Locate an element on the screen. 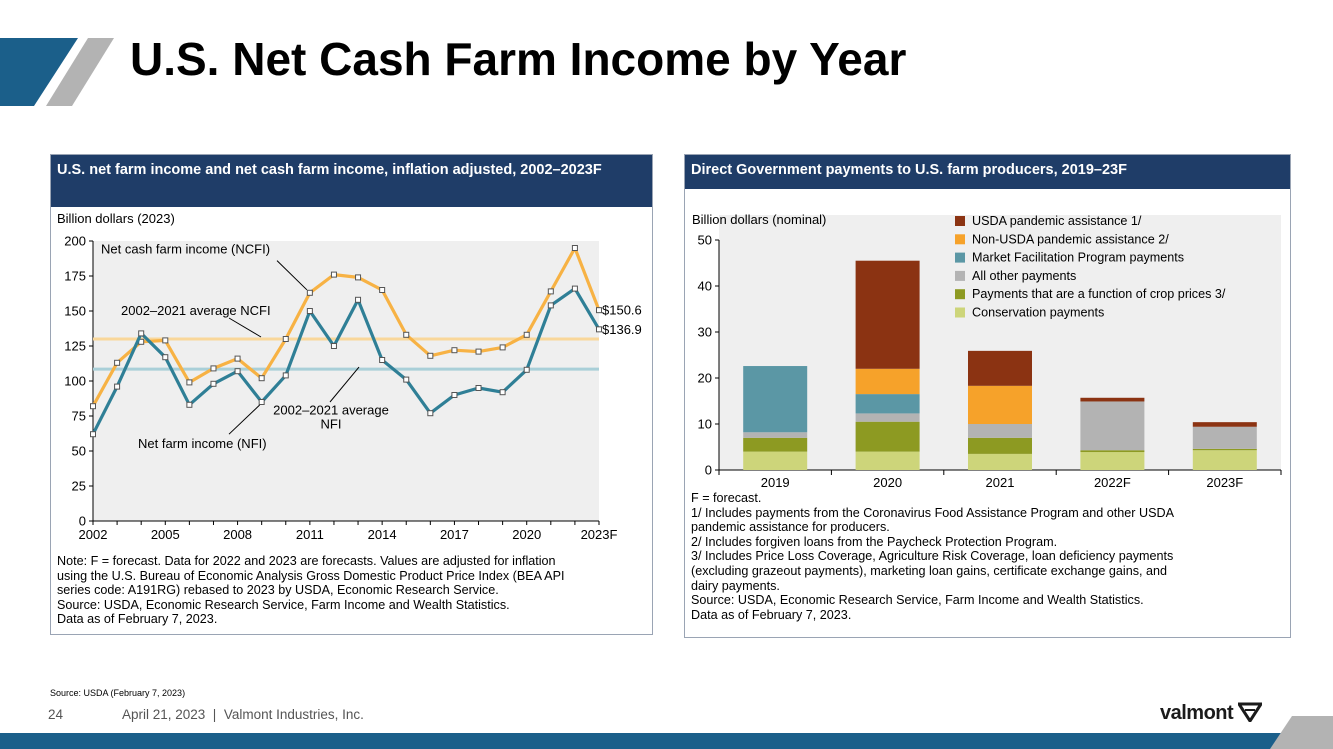 The height and width of the screenshot is (749, 1333). plot-background is located at coordinates (346, 381).